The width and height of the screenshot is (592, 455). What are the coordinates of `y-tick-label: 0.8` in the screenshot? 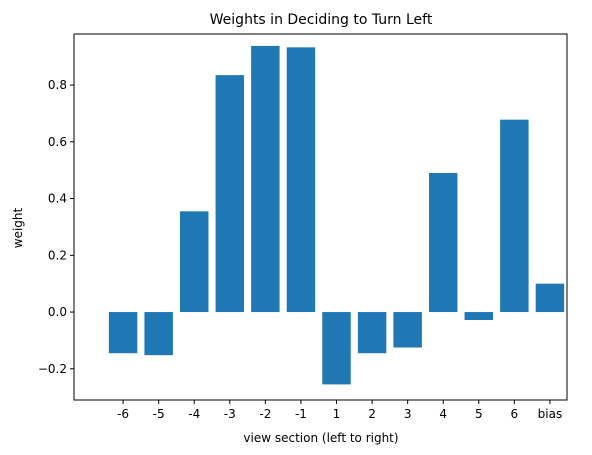 It's located at (57, 85).